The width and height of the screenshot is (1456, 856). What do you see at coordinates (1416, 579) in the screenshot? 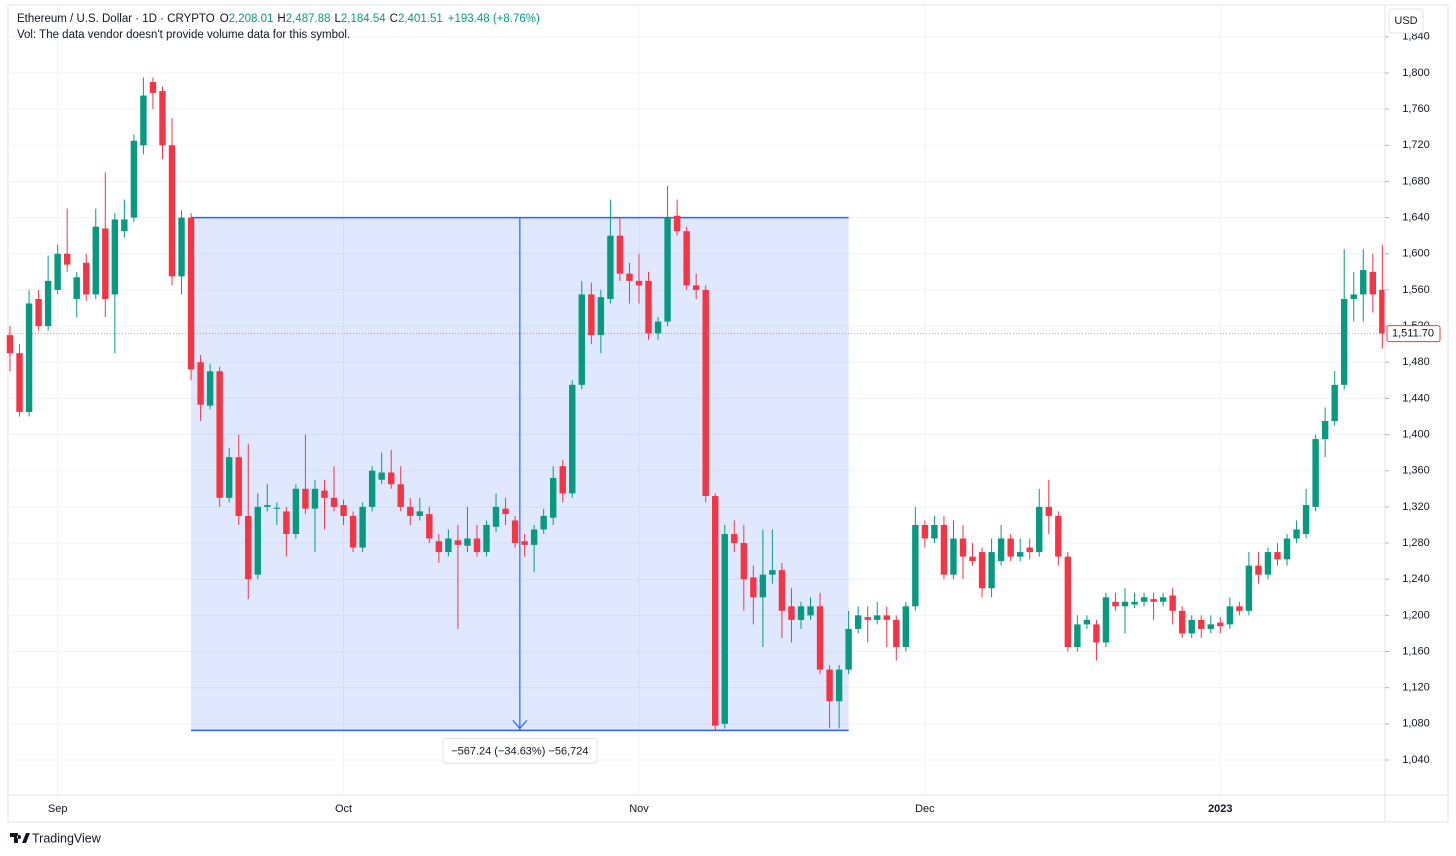
I see `y-tick-label: 1,240` at bounding box center [1416, 579].